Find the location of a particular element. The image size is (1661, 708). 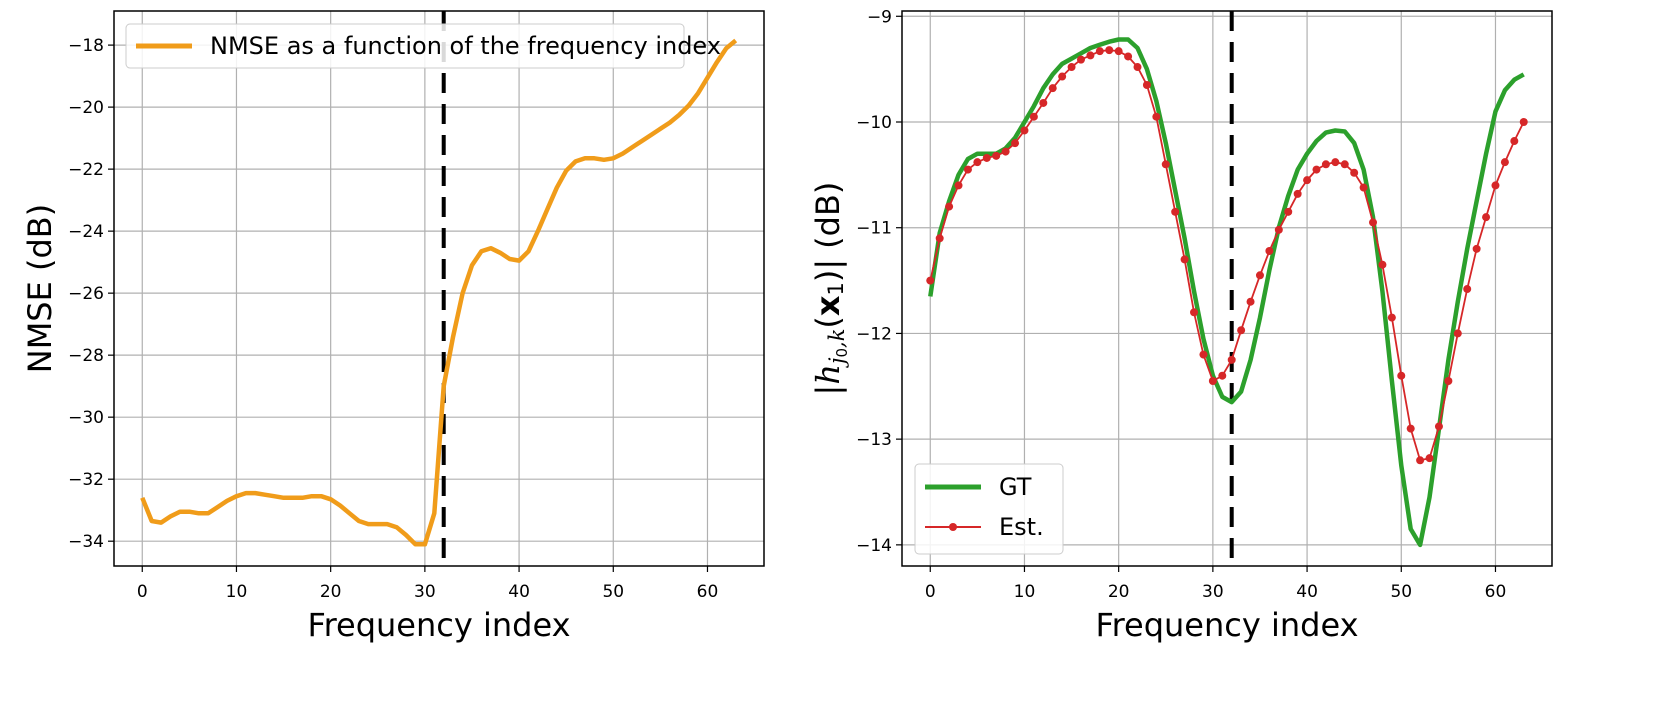

legend-label-est: Est. is located at coordinates (1021, 527).